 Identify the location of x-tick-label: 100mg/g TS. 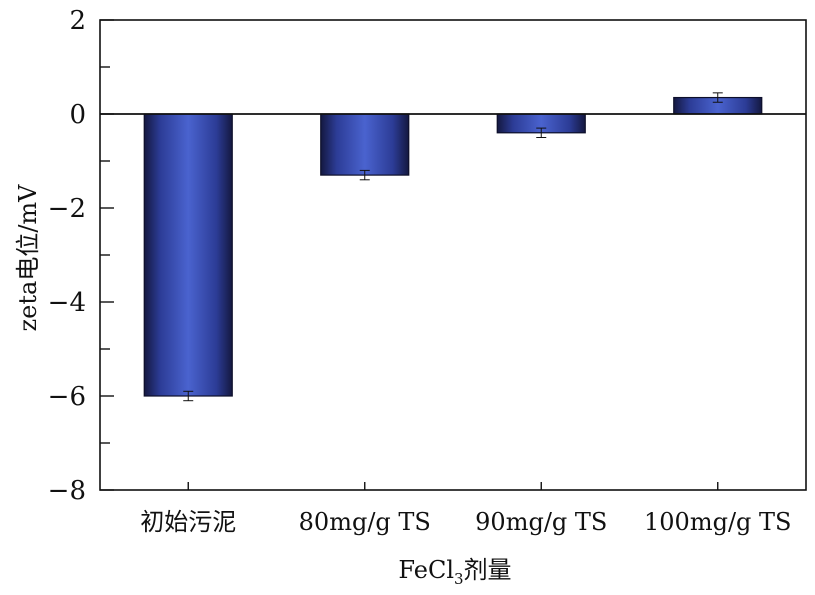
(717, 522).